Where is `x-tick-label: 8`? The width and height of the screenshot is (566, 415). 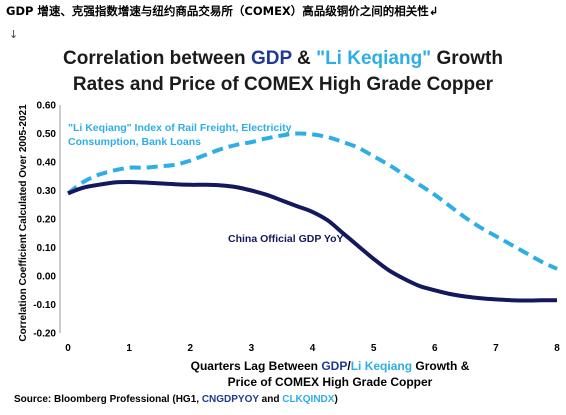
x-tick-label: 8 is located at coordinates (557, 348).